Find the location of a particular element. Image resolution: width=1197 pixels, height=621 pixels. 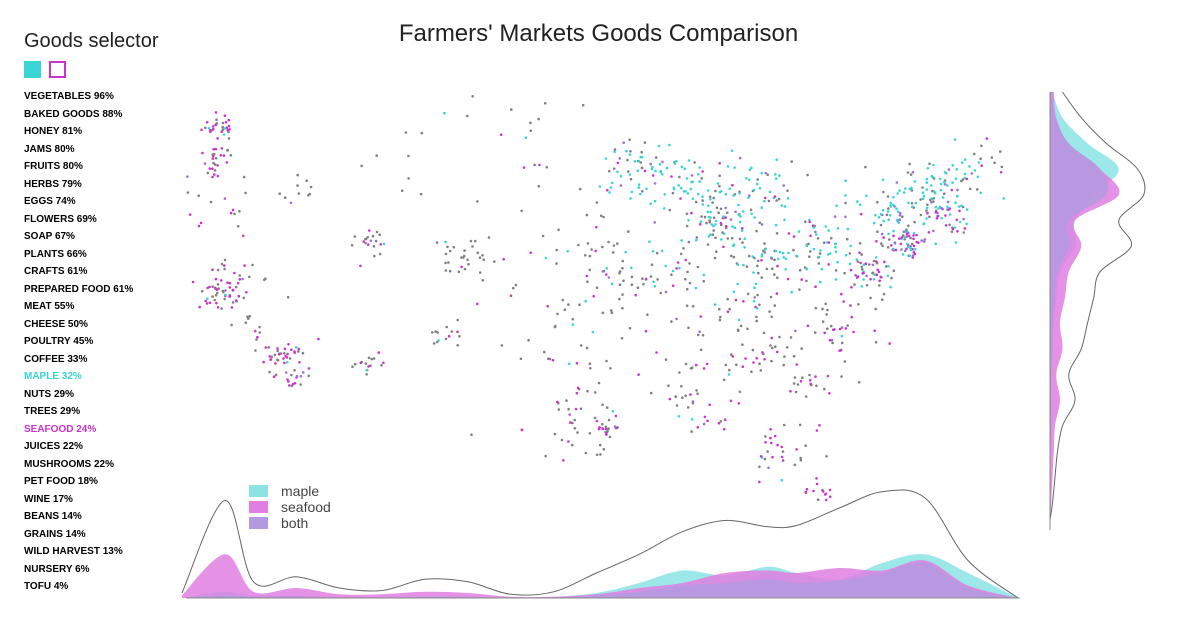

goods-item: SOAP 67% is located at coordinates (49, 236).